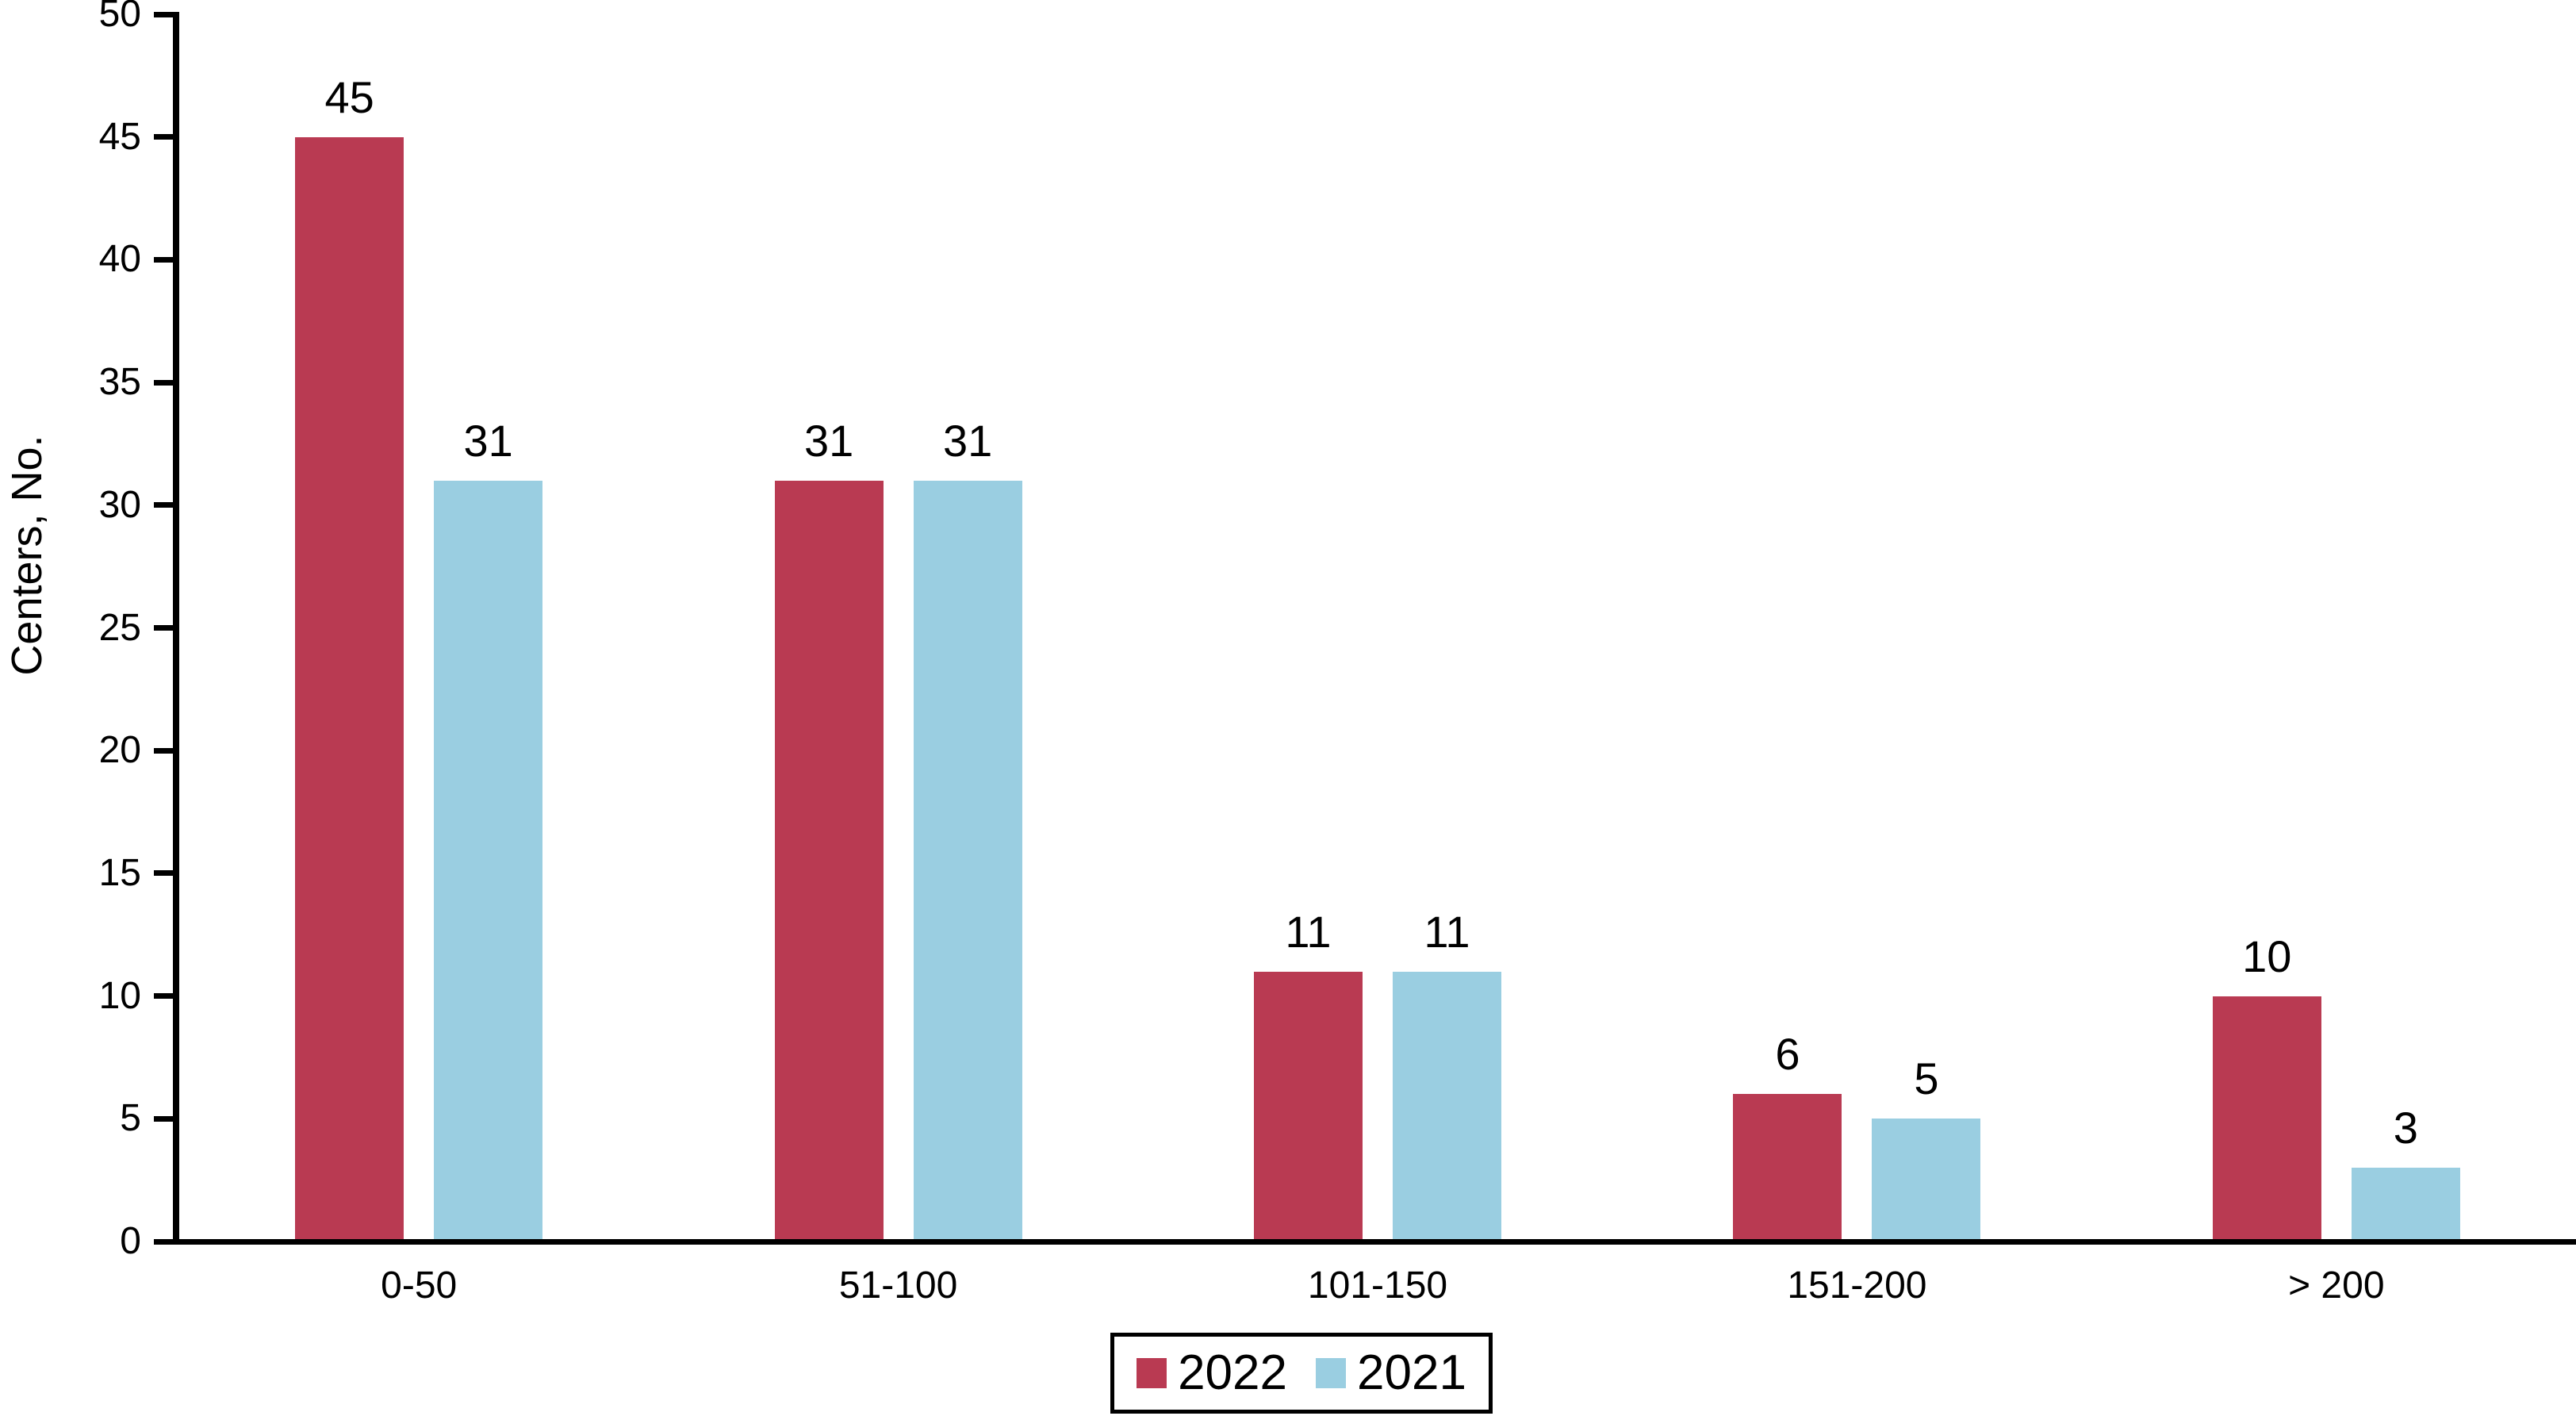 The image size is (2576, 1416). What do you see at coordinates (120, 872) in the screenshot?
I see `y-tick-label: 15` at bounding box center [120, 872].